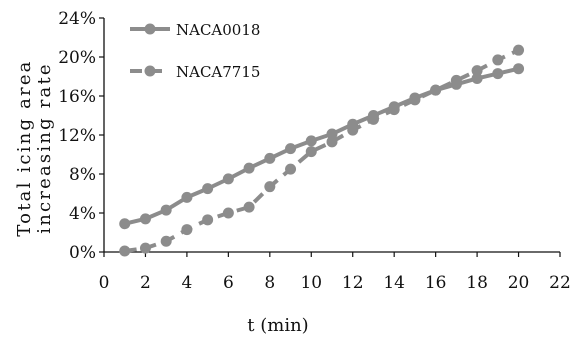 This screenshot has width=580, height=337. Describe the element at coordinates (77, 19) in the screenshot. I see `y-tick-label: 24%` at that location.